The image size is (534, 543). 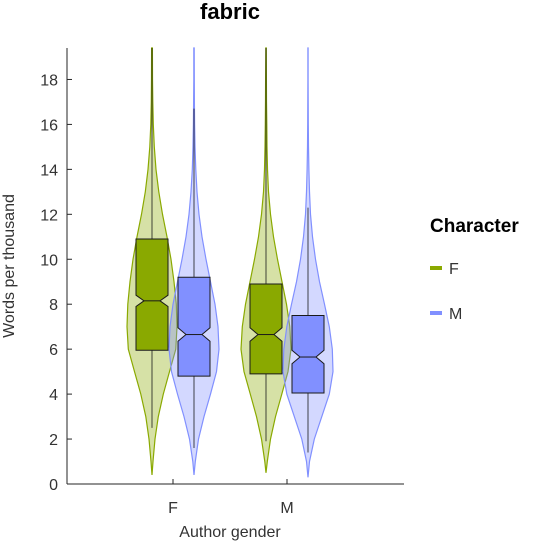 What do you see at coordinates (286, 508) in the screenshot?
I see `x-tick-label: M` at bounding box center [286, 508].